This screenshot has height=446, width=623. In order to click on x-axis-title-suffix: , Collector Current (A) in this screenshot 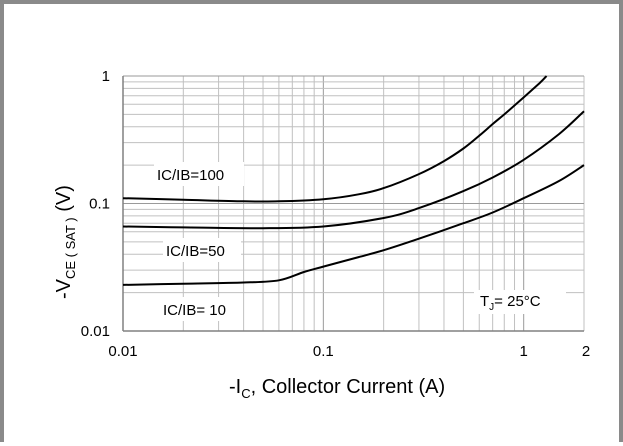, I will do `click(348, 387)`.